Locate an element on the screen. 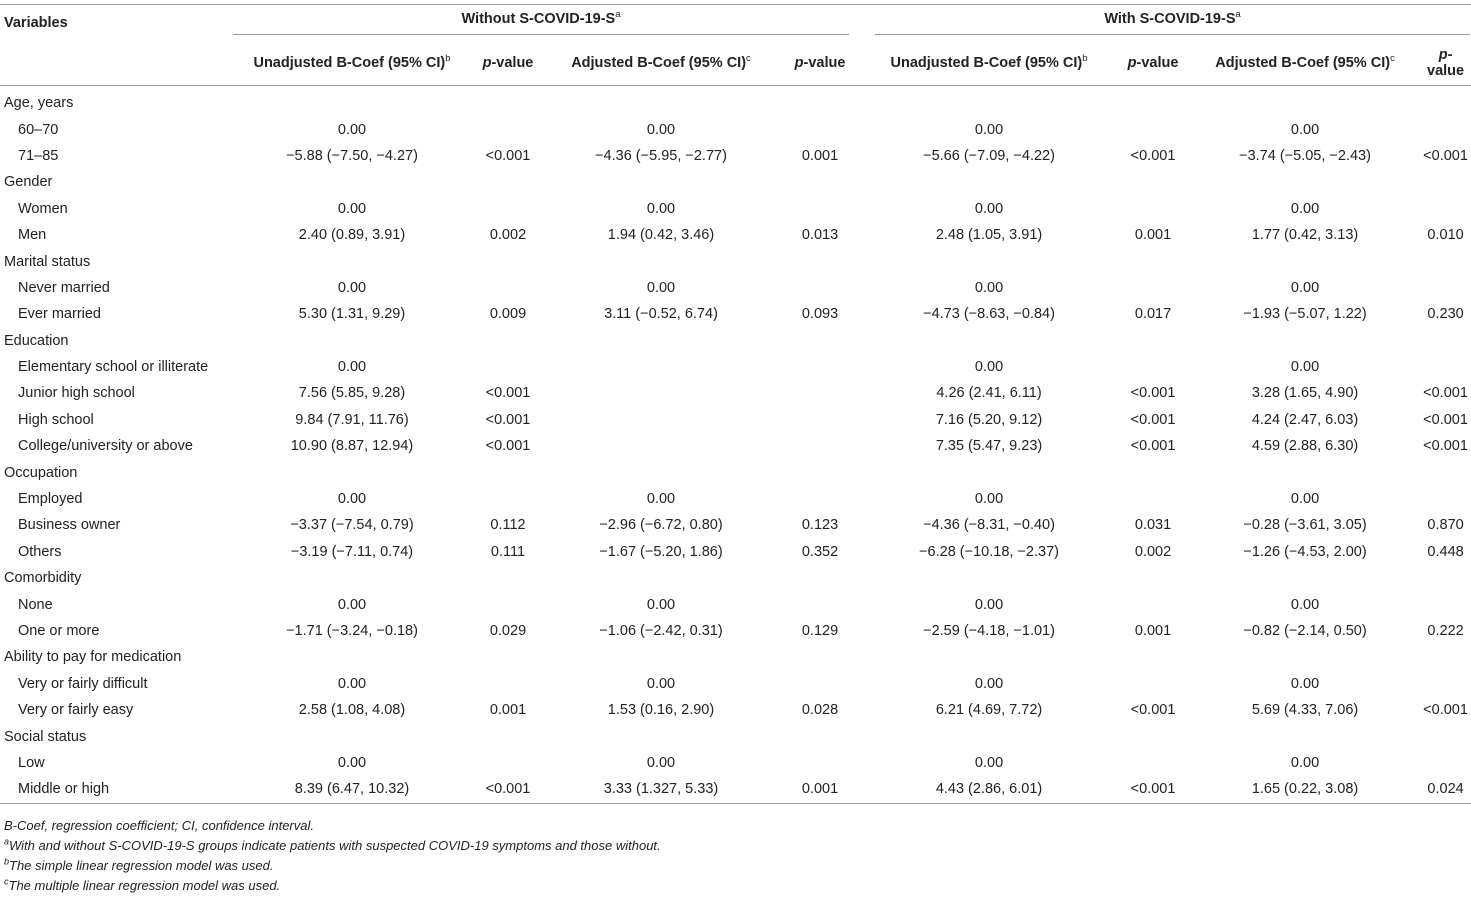 This screenshot has width=1471, height=899. table-row: Women 0.00 0.00 0.00 0.00 is located at coordinates (735, 209).